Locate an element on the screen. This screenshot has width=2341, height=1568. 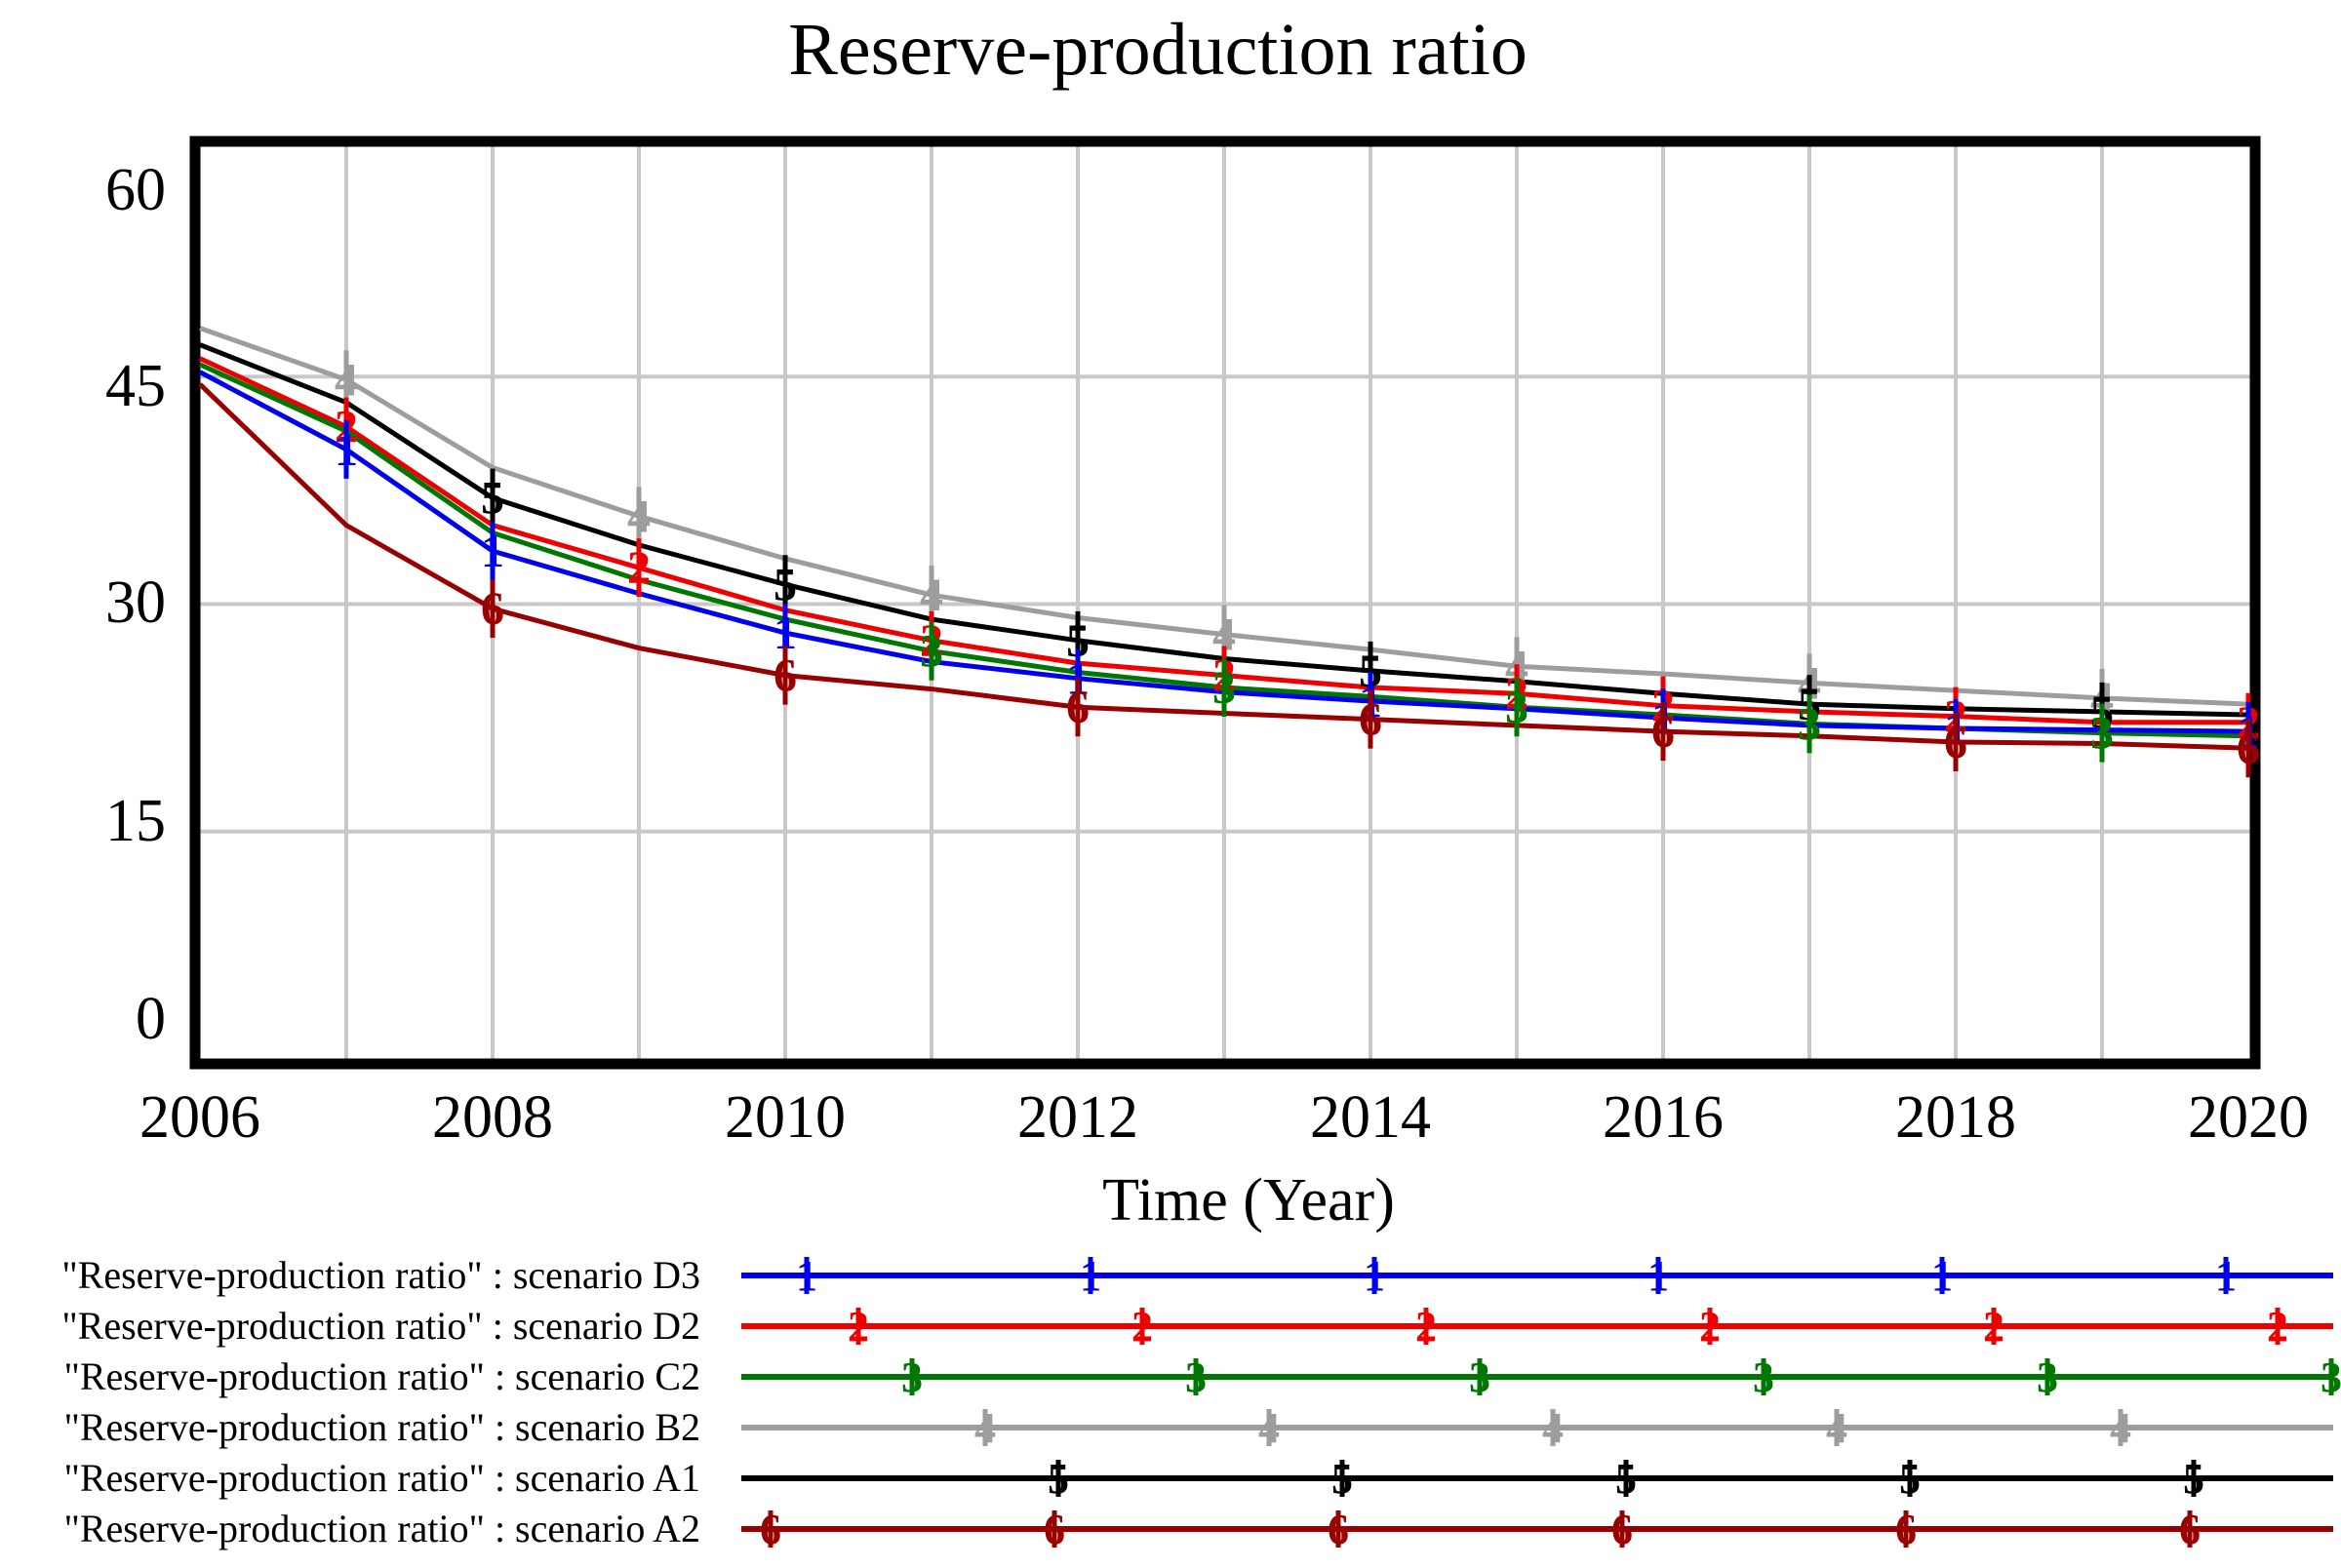
x-axis-title: Time (Year) is located at coordinates (1248, 1200).